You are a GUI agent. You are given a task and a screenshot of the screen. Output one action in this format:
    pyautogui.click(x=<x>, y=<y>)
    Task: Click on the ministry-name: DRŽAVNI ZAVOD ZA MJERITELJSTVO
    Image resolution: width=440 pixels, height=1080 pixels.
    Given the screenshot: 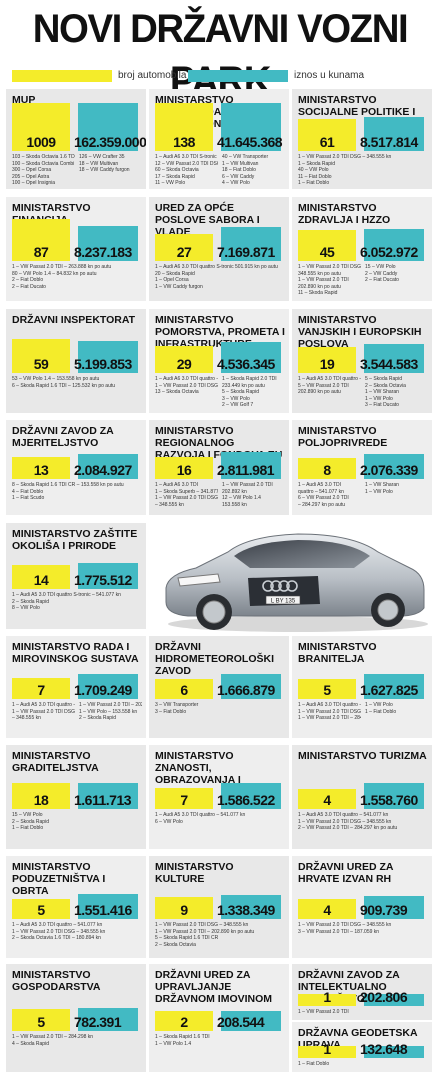 What is the action you would take?
    pyautogui.click(x=63, y=437)
    